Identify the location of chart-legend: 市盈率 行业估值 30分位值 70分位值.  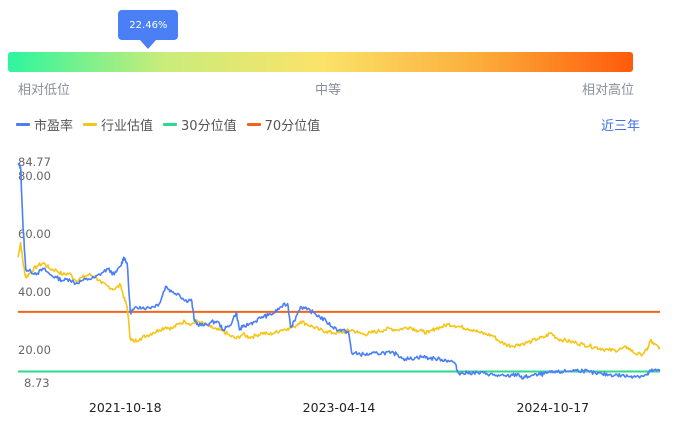
(168, 124).